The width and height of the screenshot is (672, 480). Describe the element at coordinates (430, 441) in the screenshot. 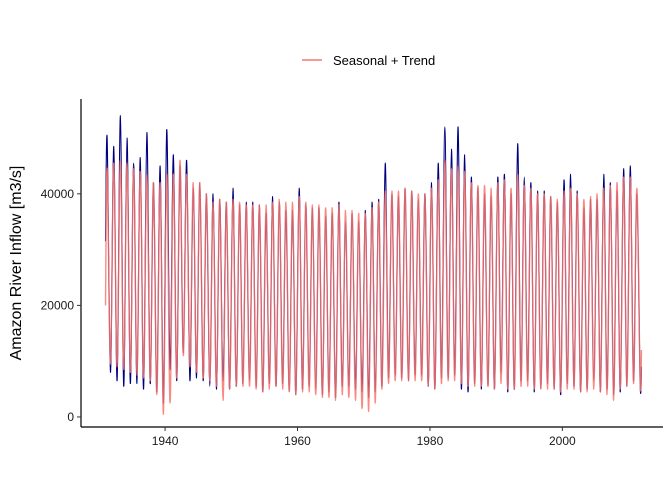

I see `x-tick-label: 1980` at that location.